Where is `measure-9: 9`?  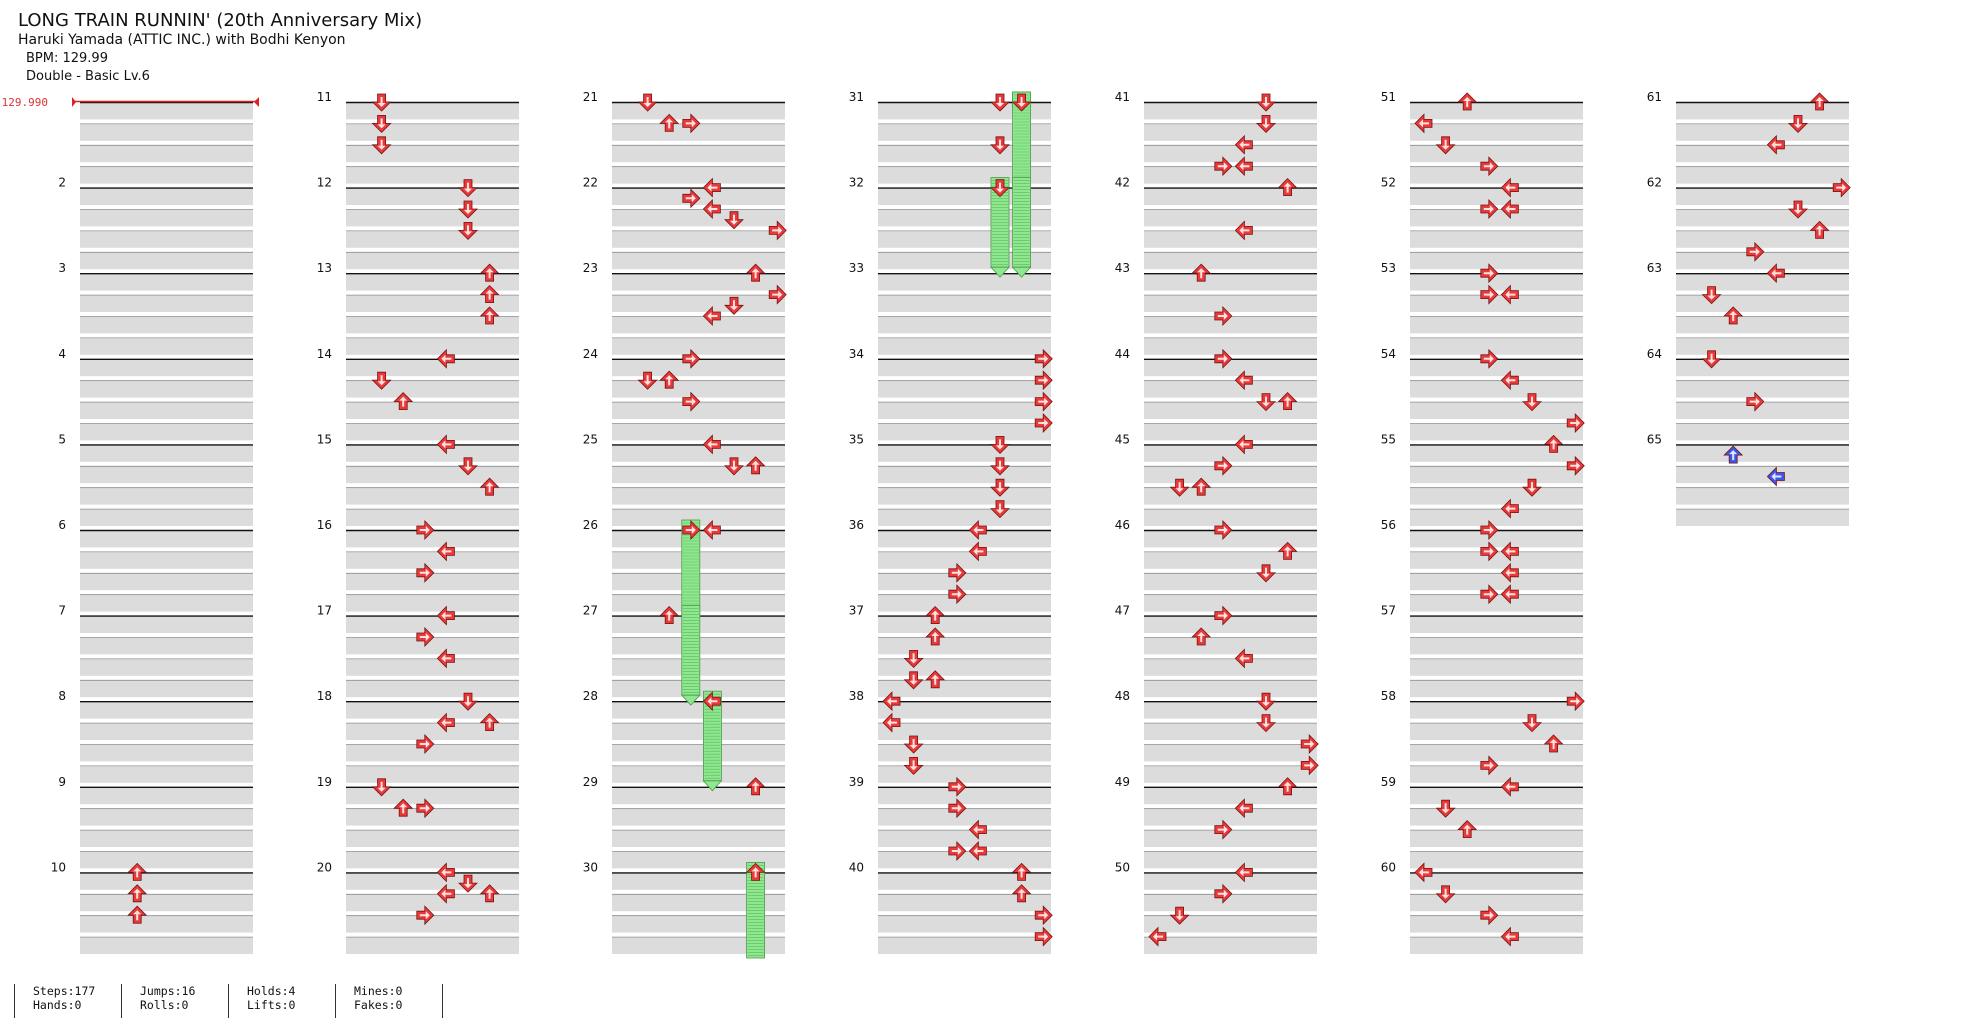
measure-9: 9 is located at coordinates (155, 822).